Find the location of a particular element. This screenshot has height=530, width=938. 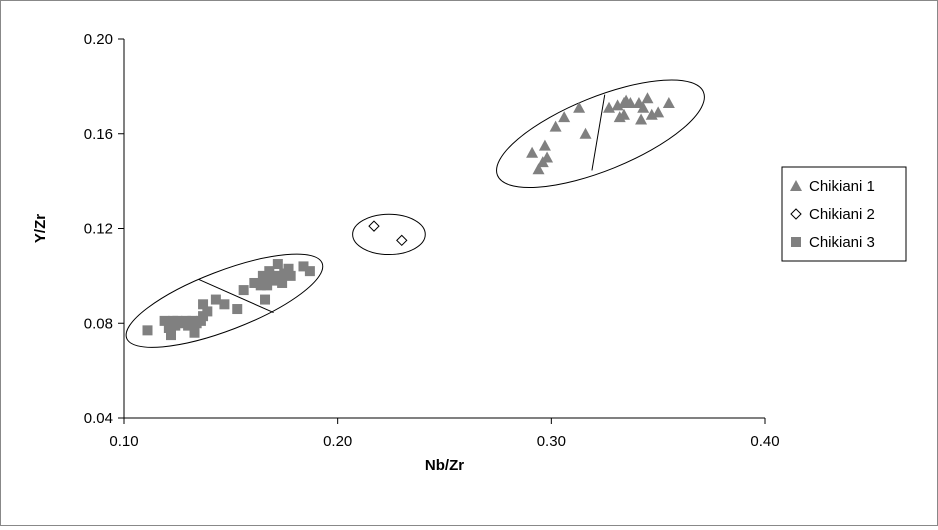

x-tick-label: 0.20 is located at coordinates (337, 441).